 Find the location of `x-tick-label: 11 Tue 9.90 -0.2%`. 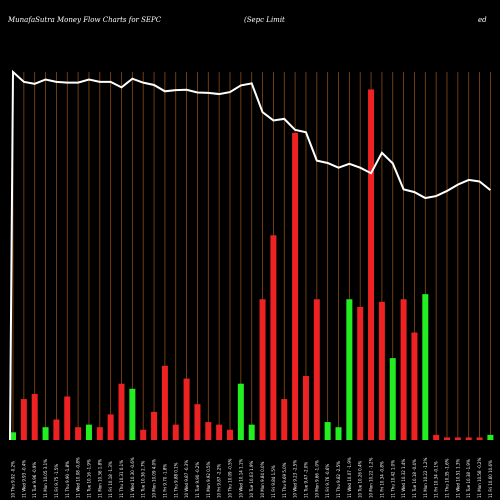

x-tick-label: 11 Tue 9.90 -0.2% is located at coordinates (197, 480).